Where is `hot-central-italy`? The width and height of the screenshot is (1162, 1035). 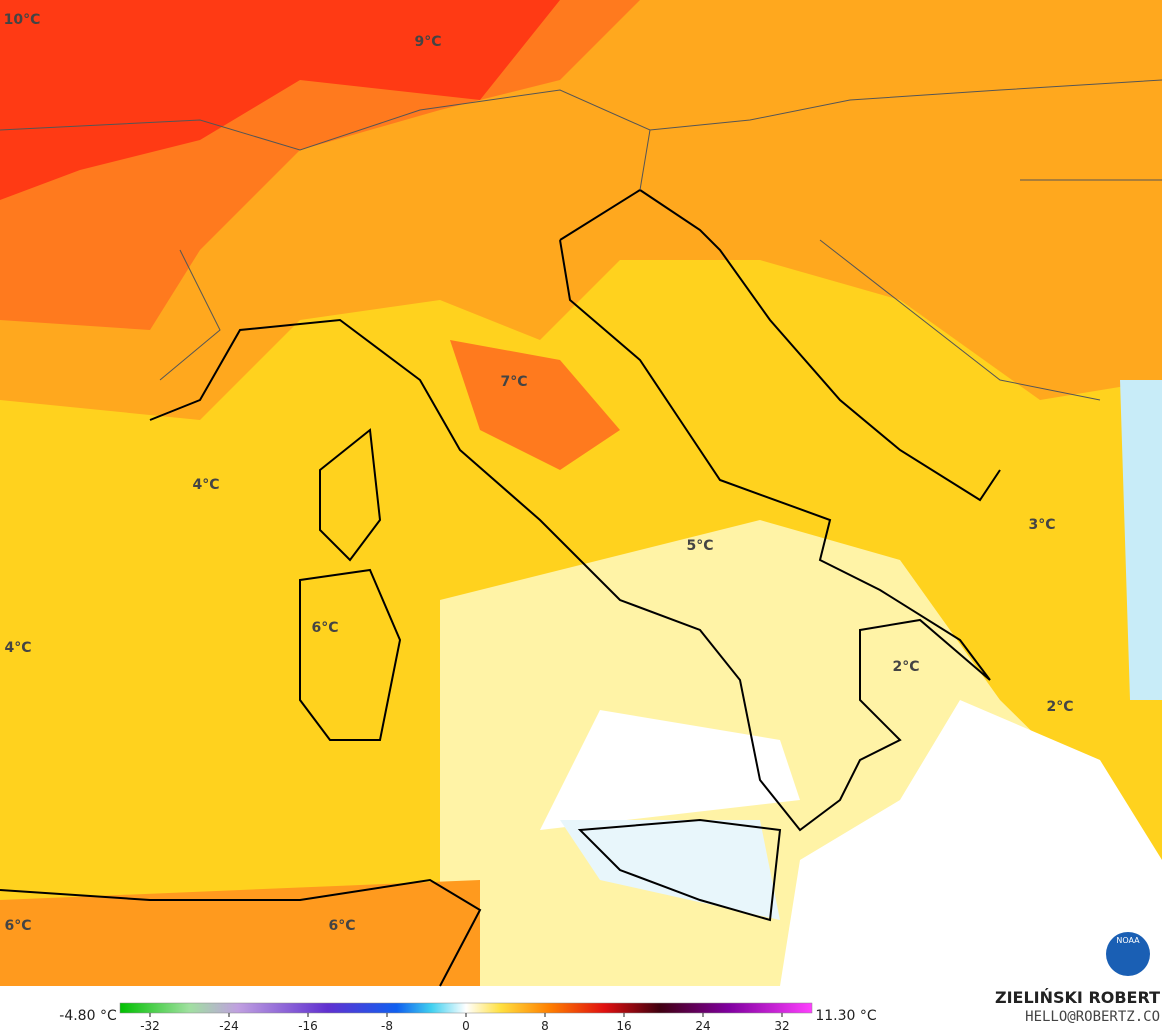 hot-central-italy is located at coordinates (535, 405).